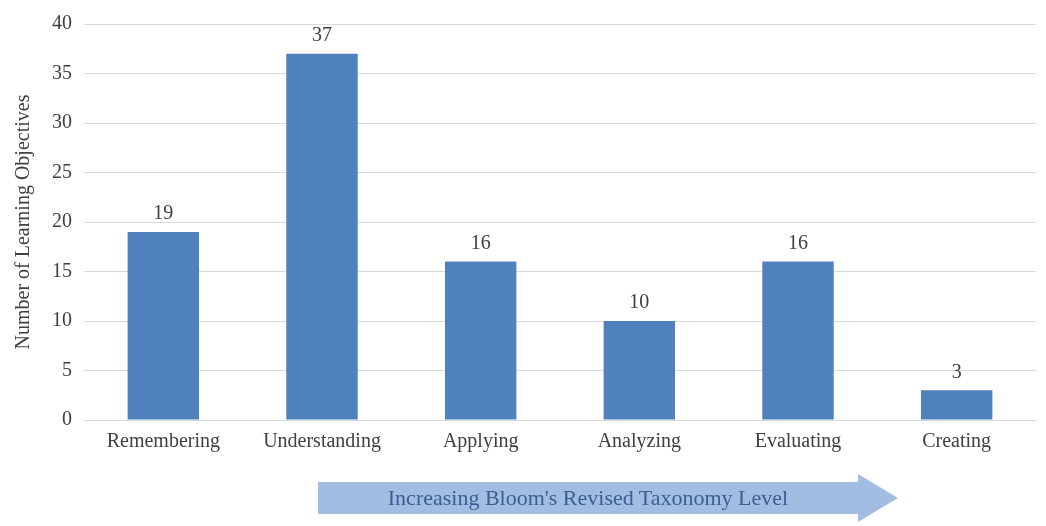  I want to click on y-tick-label: 40, so click(62, 22).